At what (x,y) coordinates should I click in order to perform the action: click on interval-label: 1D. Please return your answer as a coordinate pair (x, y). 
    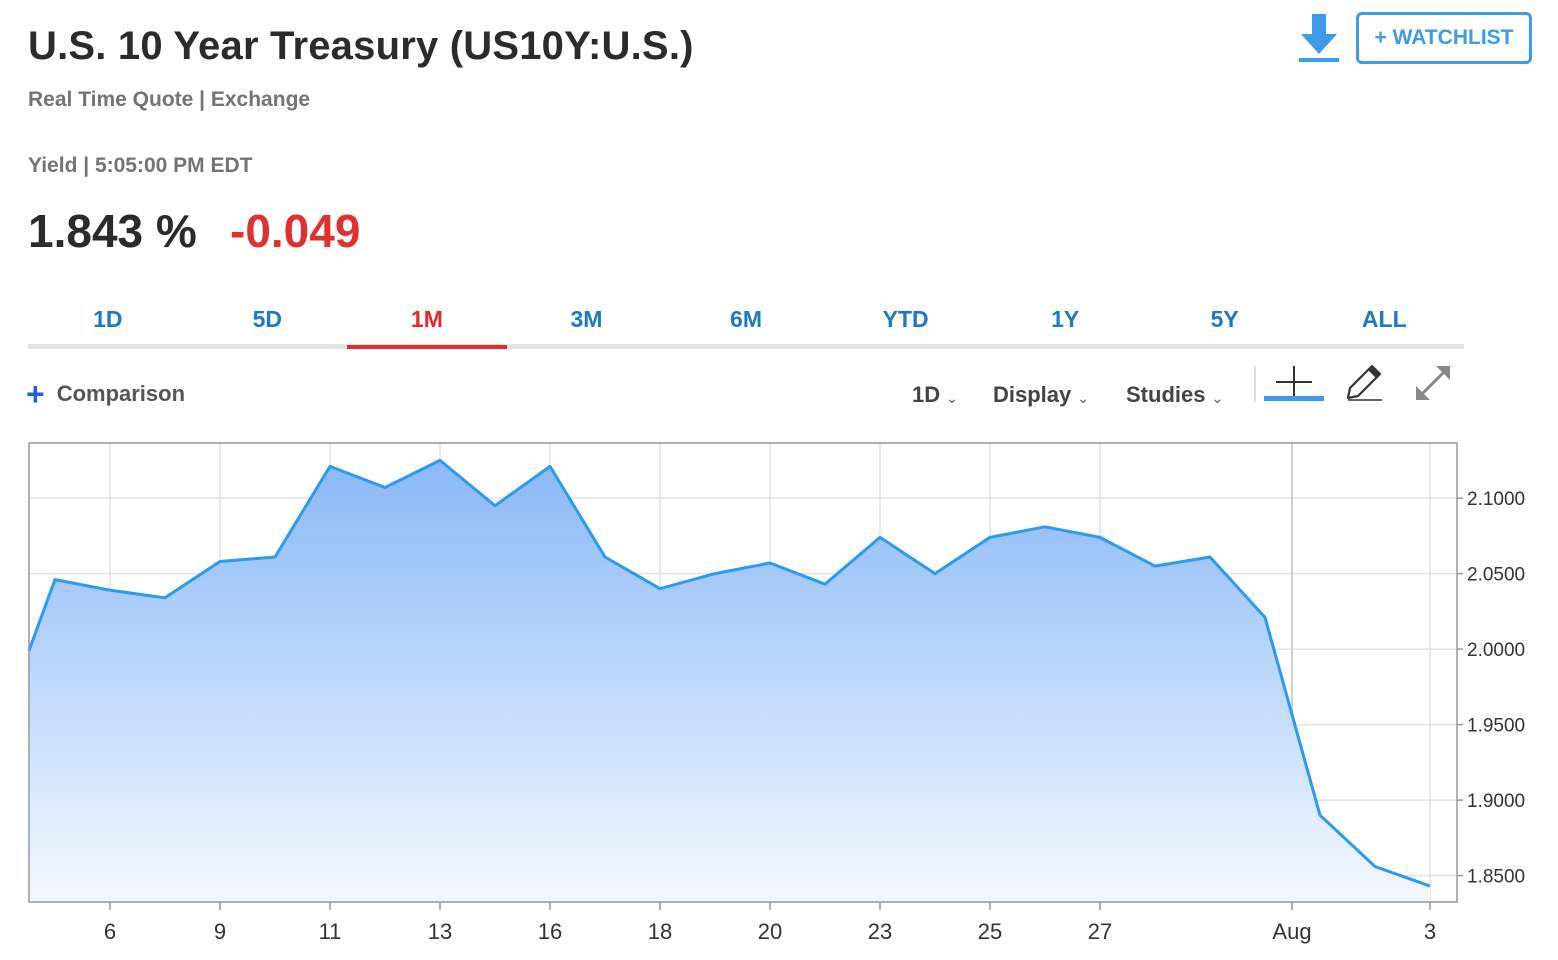
    Looking at the image, I should click on (926, 394).